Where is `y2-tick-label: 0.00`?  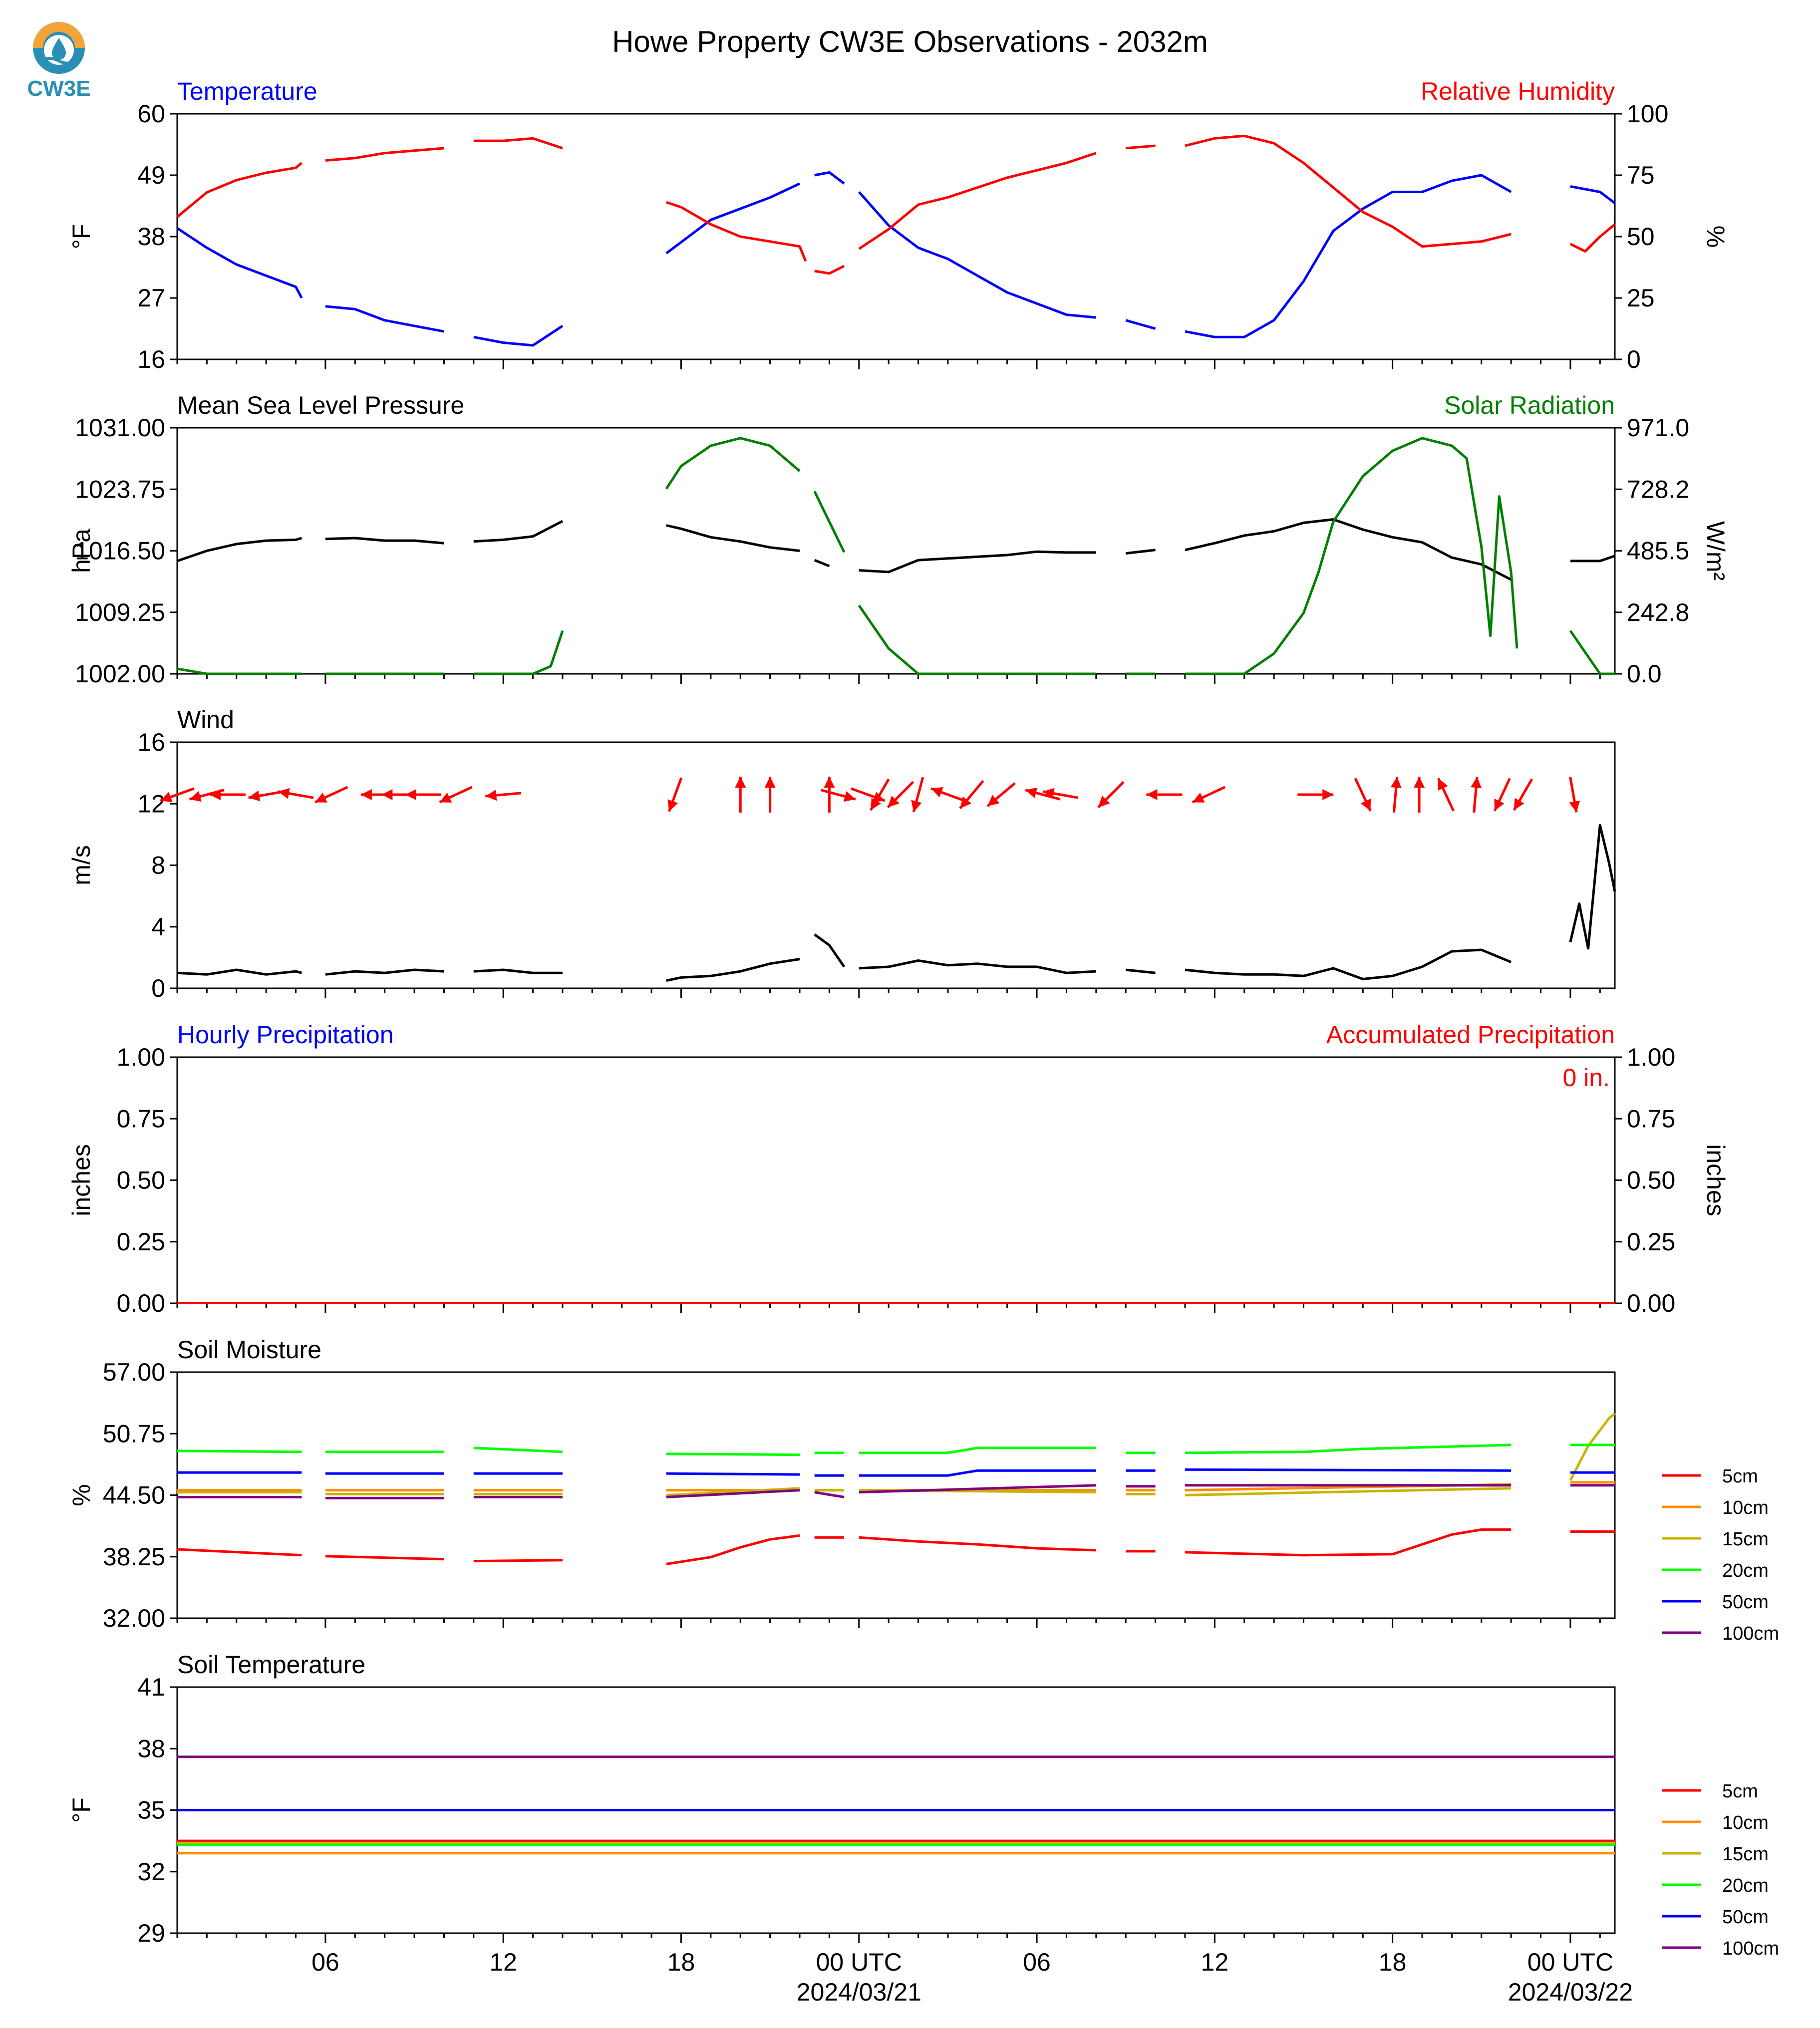 y2-tick-label: 0.00 is located at coordinates (1651, 1303).